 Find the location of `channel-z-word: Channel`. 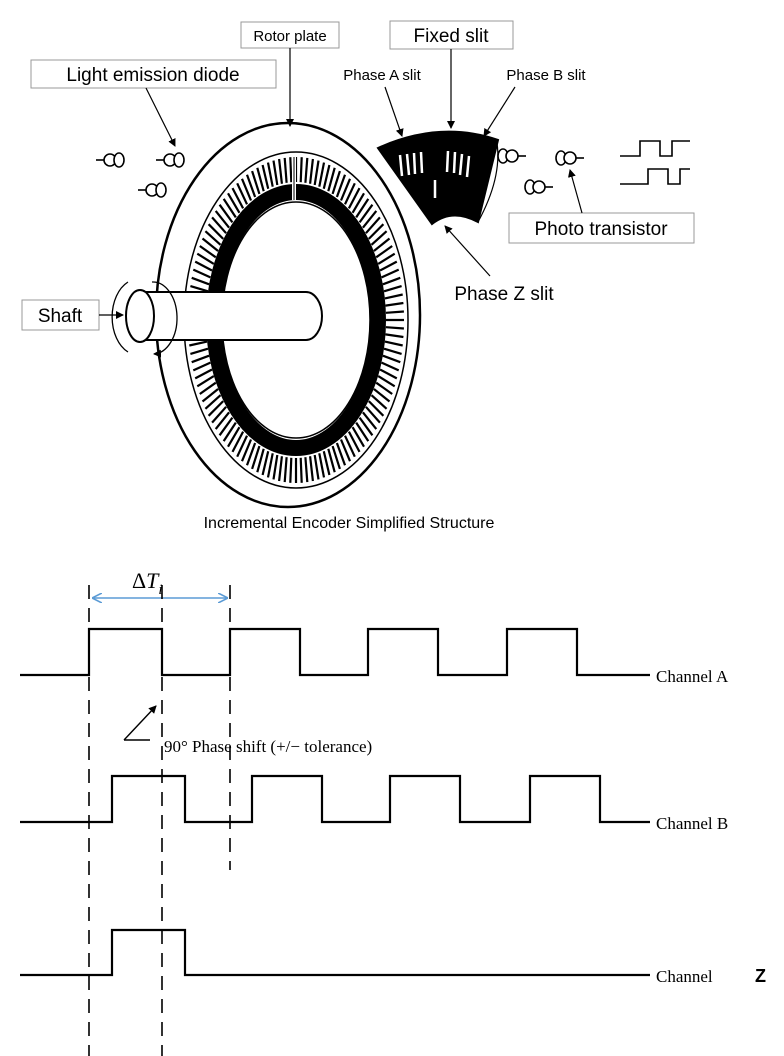

channel-z-word: Channel is located at coordinates (684, 976).